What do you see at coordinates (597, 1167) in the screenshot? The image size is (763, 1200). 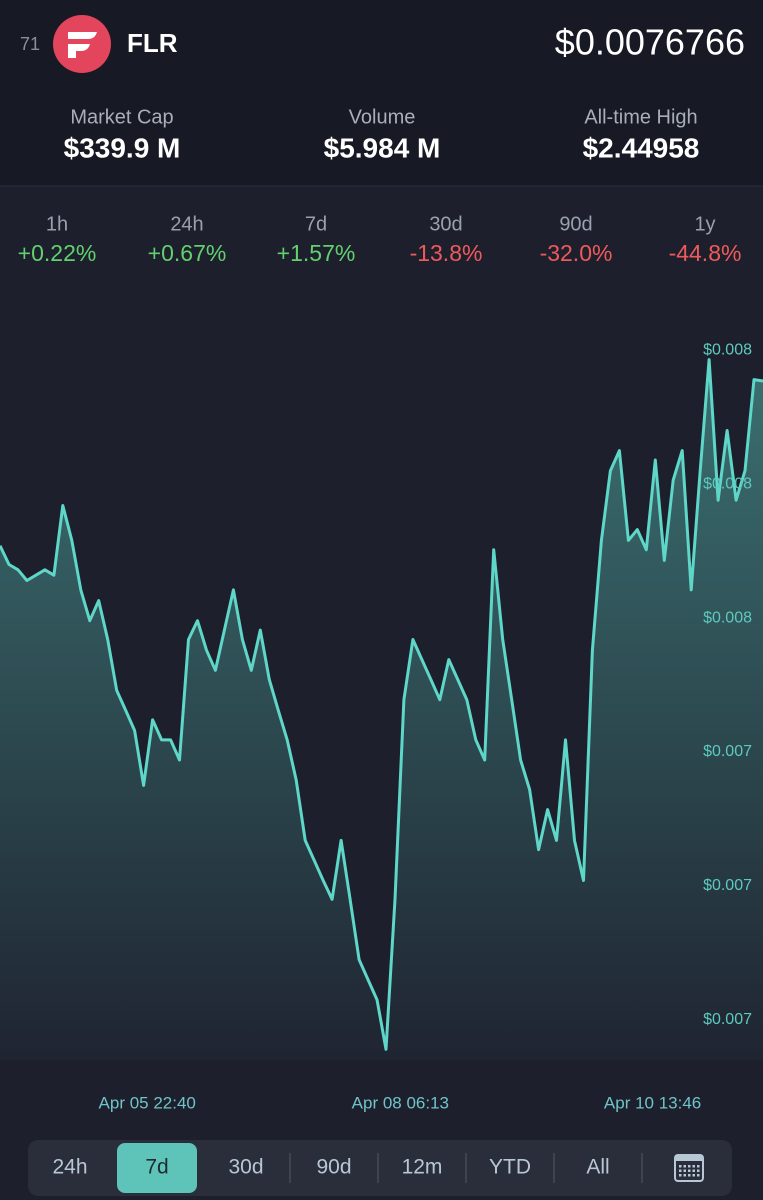 I see `range-button: All` at bounding box center [597, 1167].